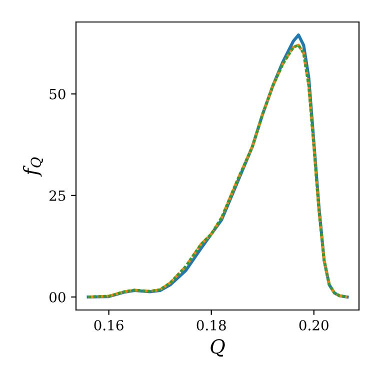 The width and height of the screenshot is (382, 382). I want to click on x-tick-label: 0.18, so click(211, 325).